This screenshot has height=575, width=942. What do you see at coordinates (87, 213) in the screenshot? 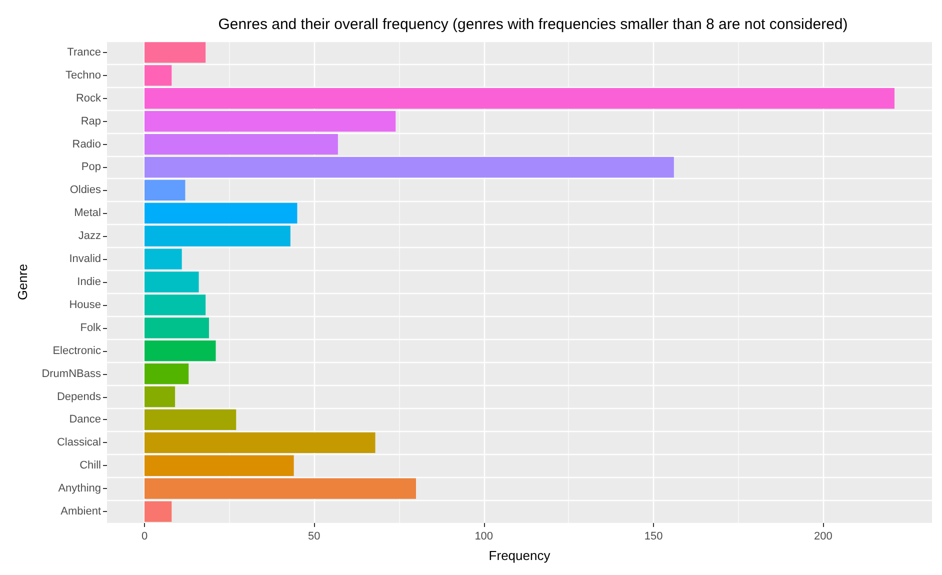
I see `y-tick-label: Metal` at bounding box center [87, 213].